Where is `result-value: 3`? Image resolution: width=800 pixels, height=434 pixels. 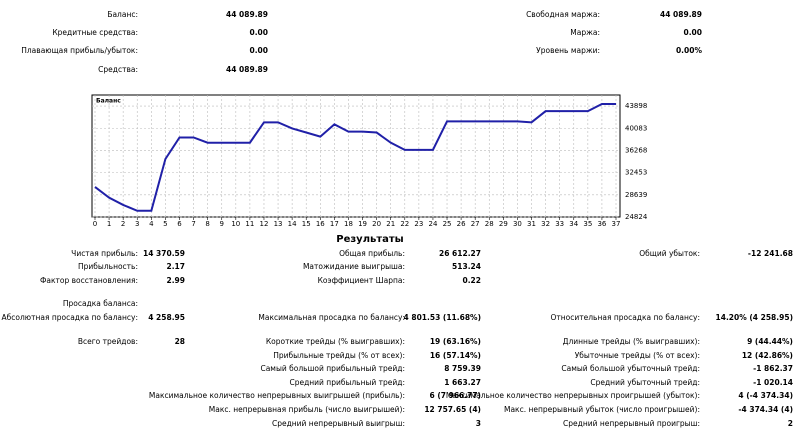
result-value: 3 is located at coordinates (478, 423).